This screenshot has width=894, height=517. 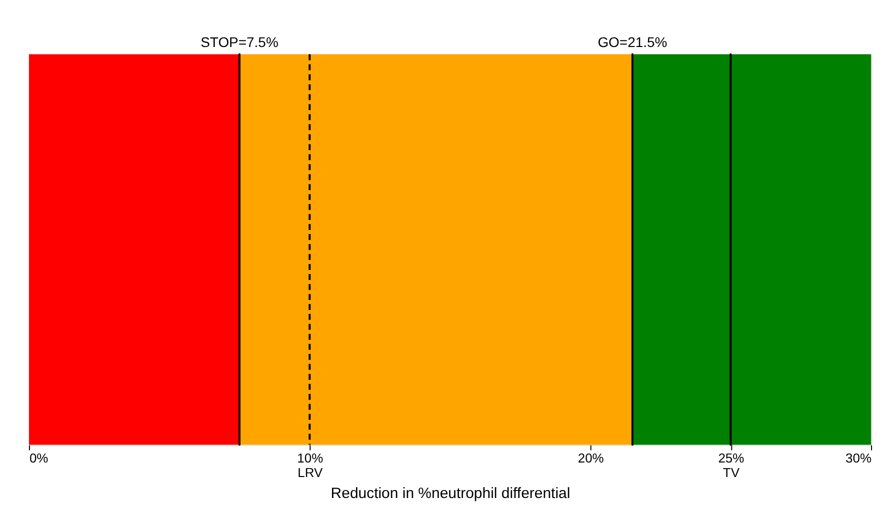 I want to click on x-tick-label: 0%, so click(x=39, y=458).